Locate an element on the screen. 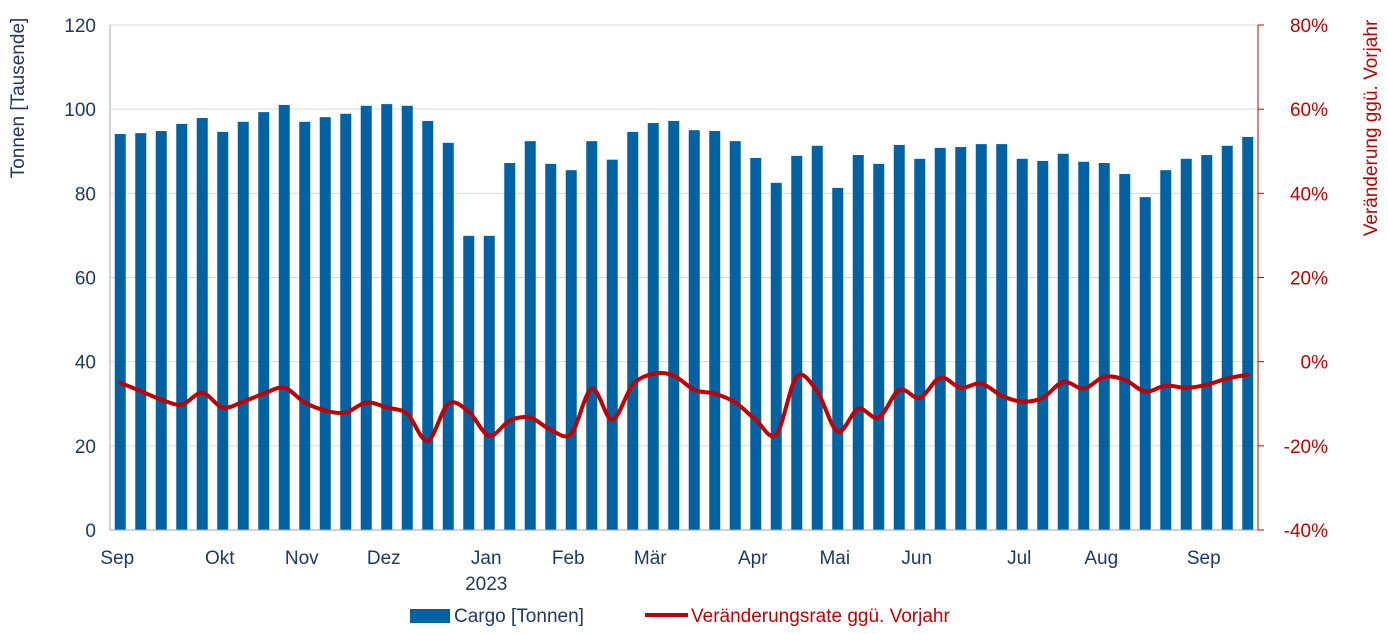 The image size is (1388, 634). y-right-tick-label: -20% is located at coordinates (1306, 447).